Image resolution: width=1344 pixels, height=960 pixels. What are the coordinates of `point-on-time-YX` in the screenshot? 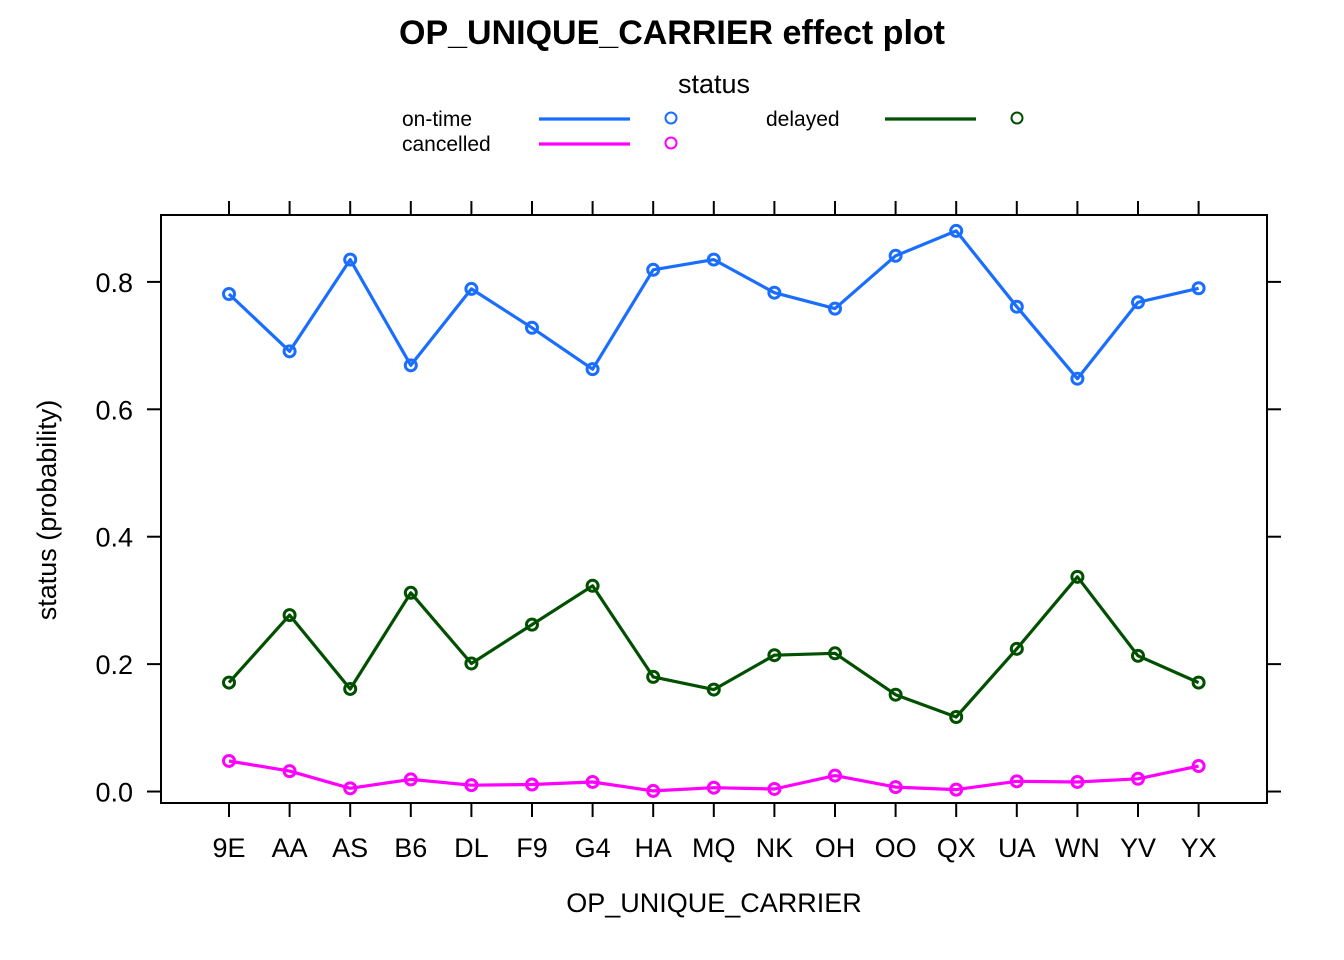 It's located at (1198, 288).